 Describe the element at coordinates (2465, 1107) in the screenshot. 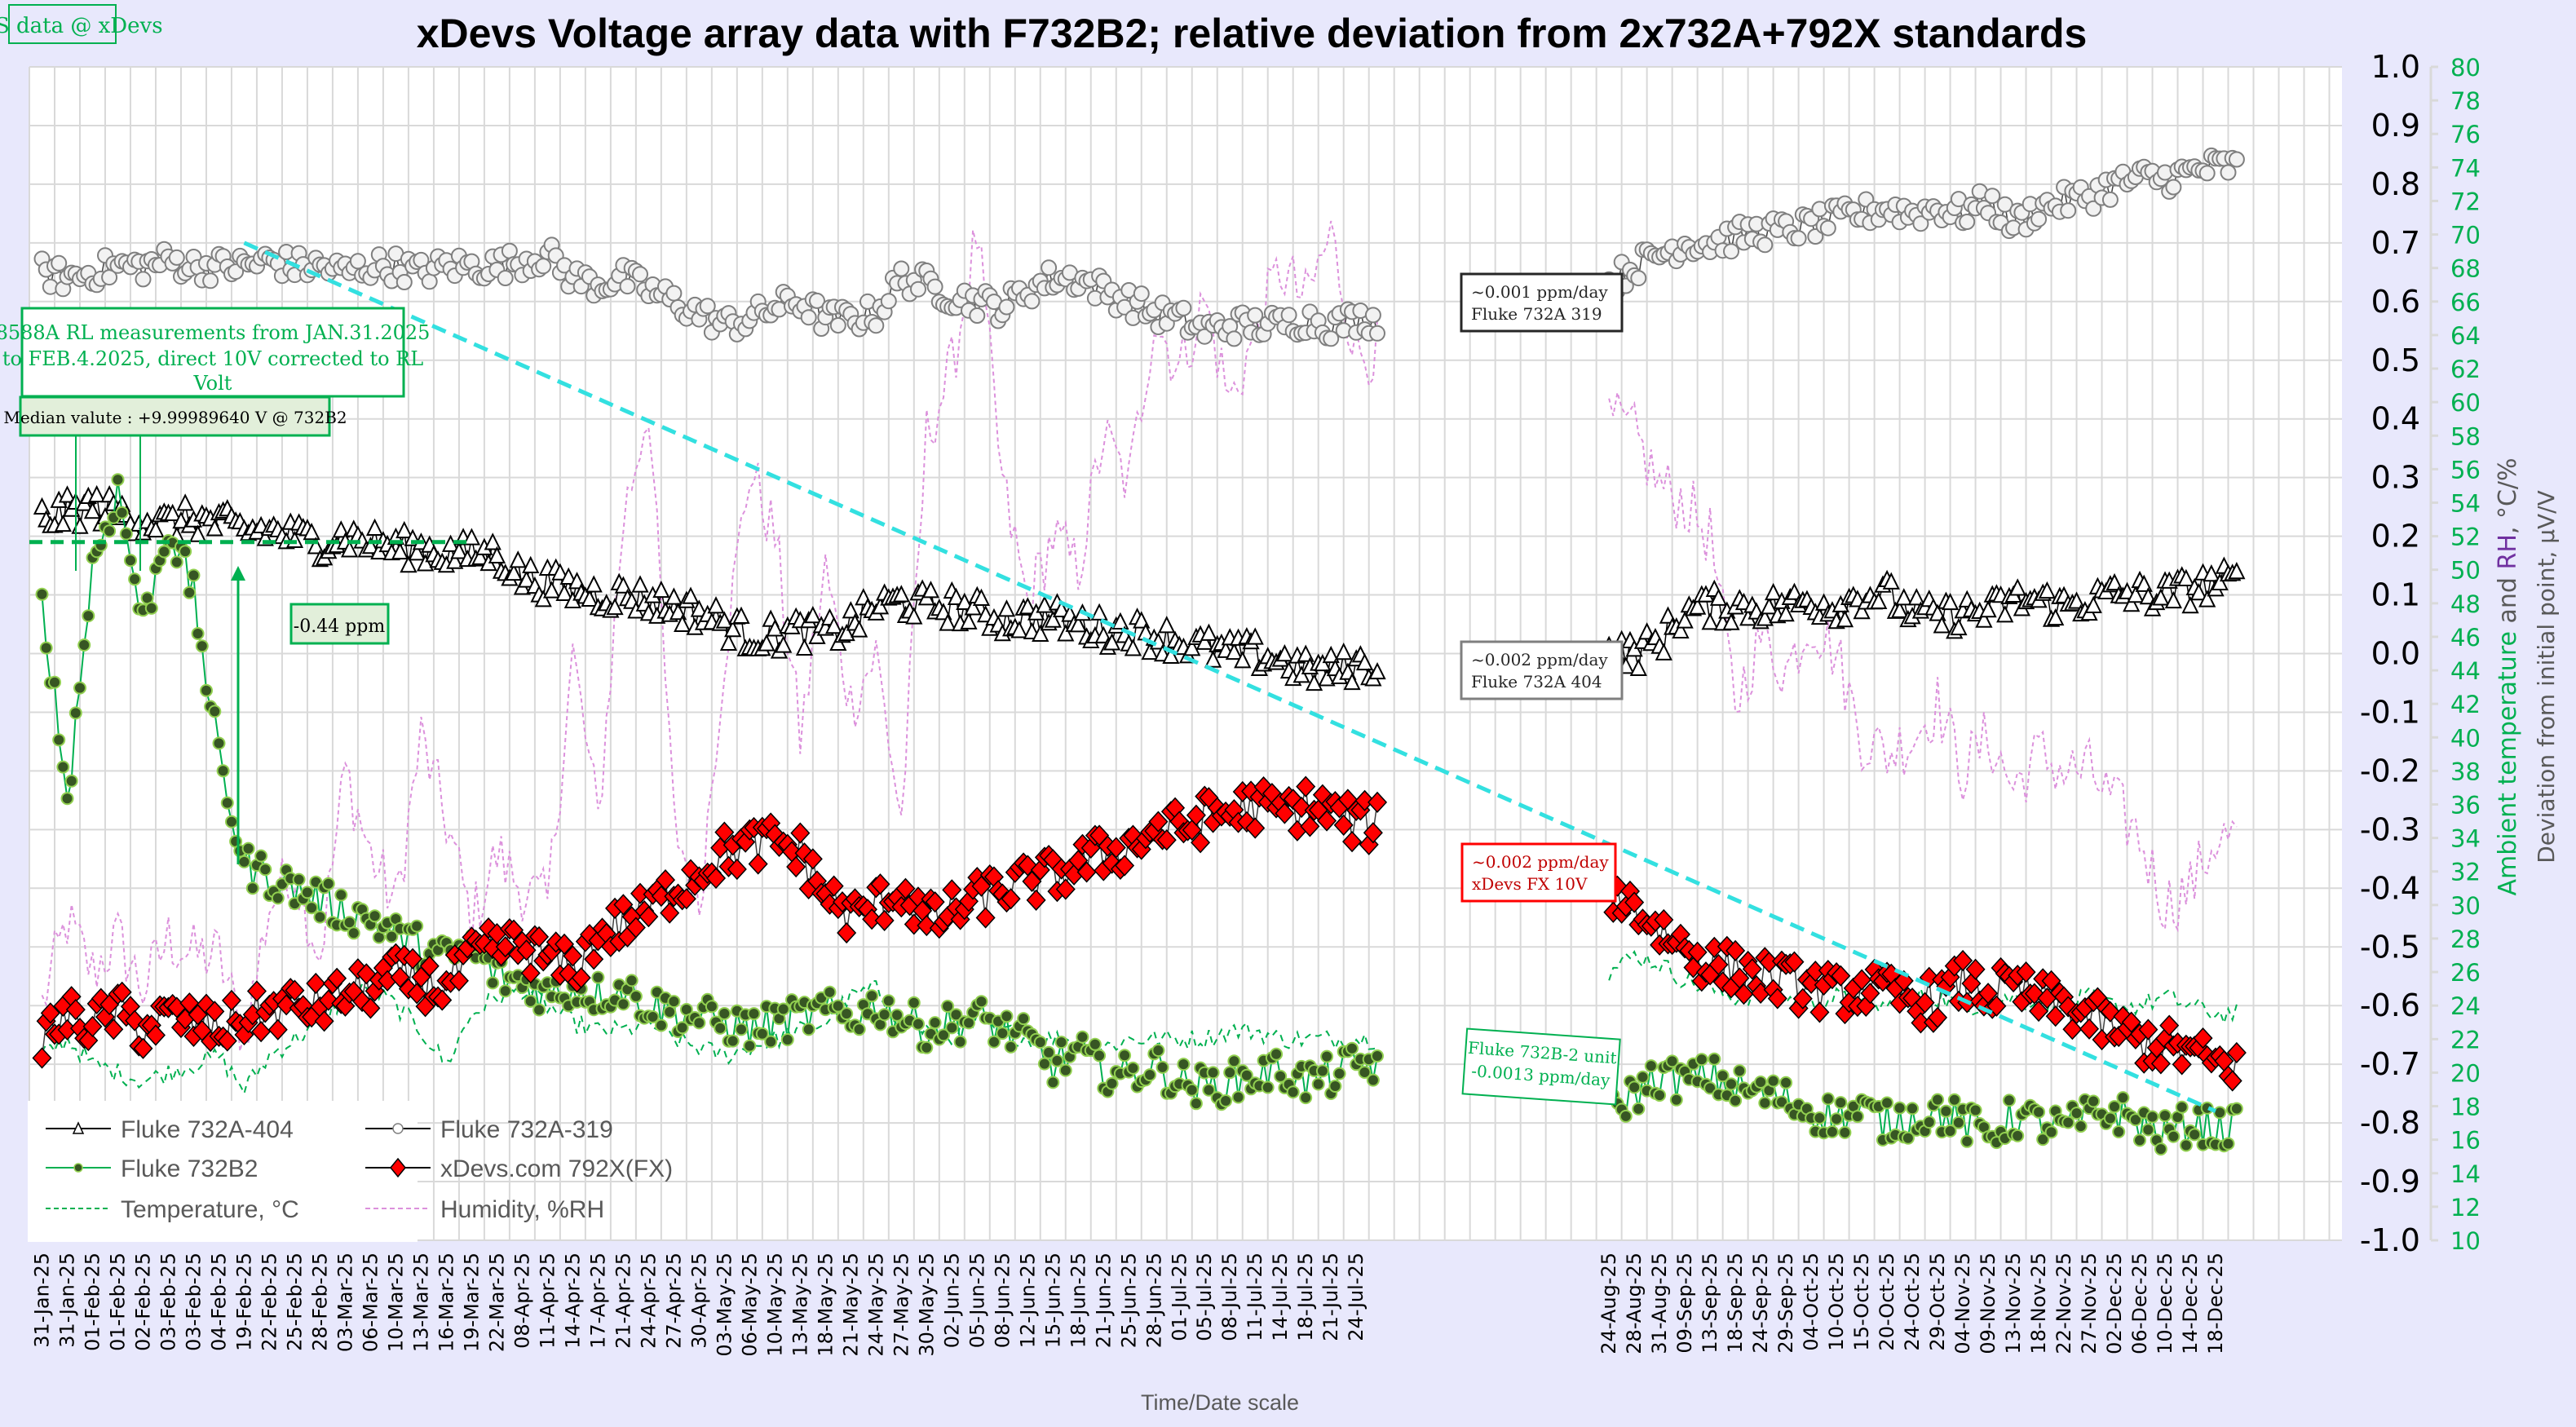

I see `y2-tick-label: 18` at that location.